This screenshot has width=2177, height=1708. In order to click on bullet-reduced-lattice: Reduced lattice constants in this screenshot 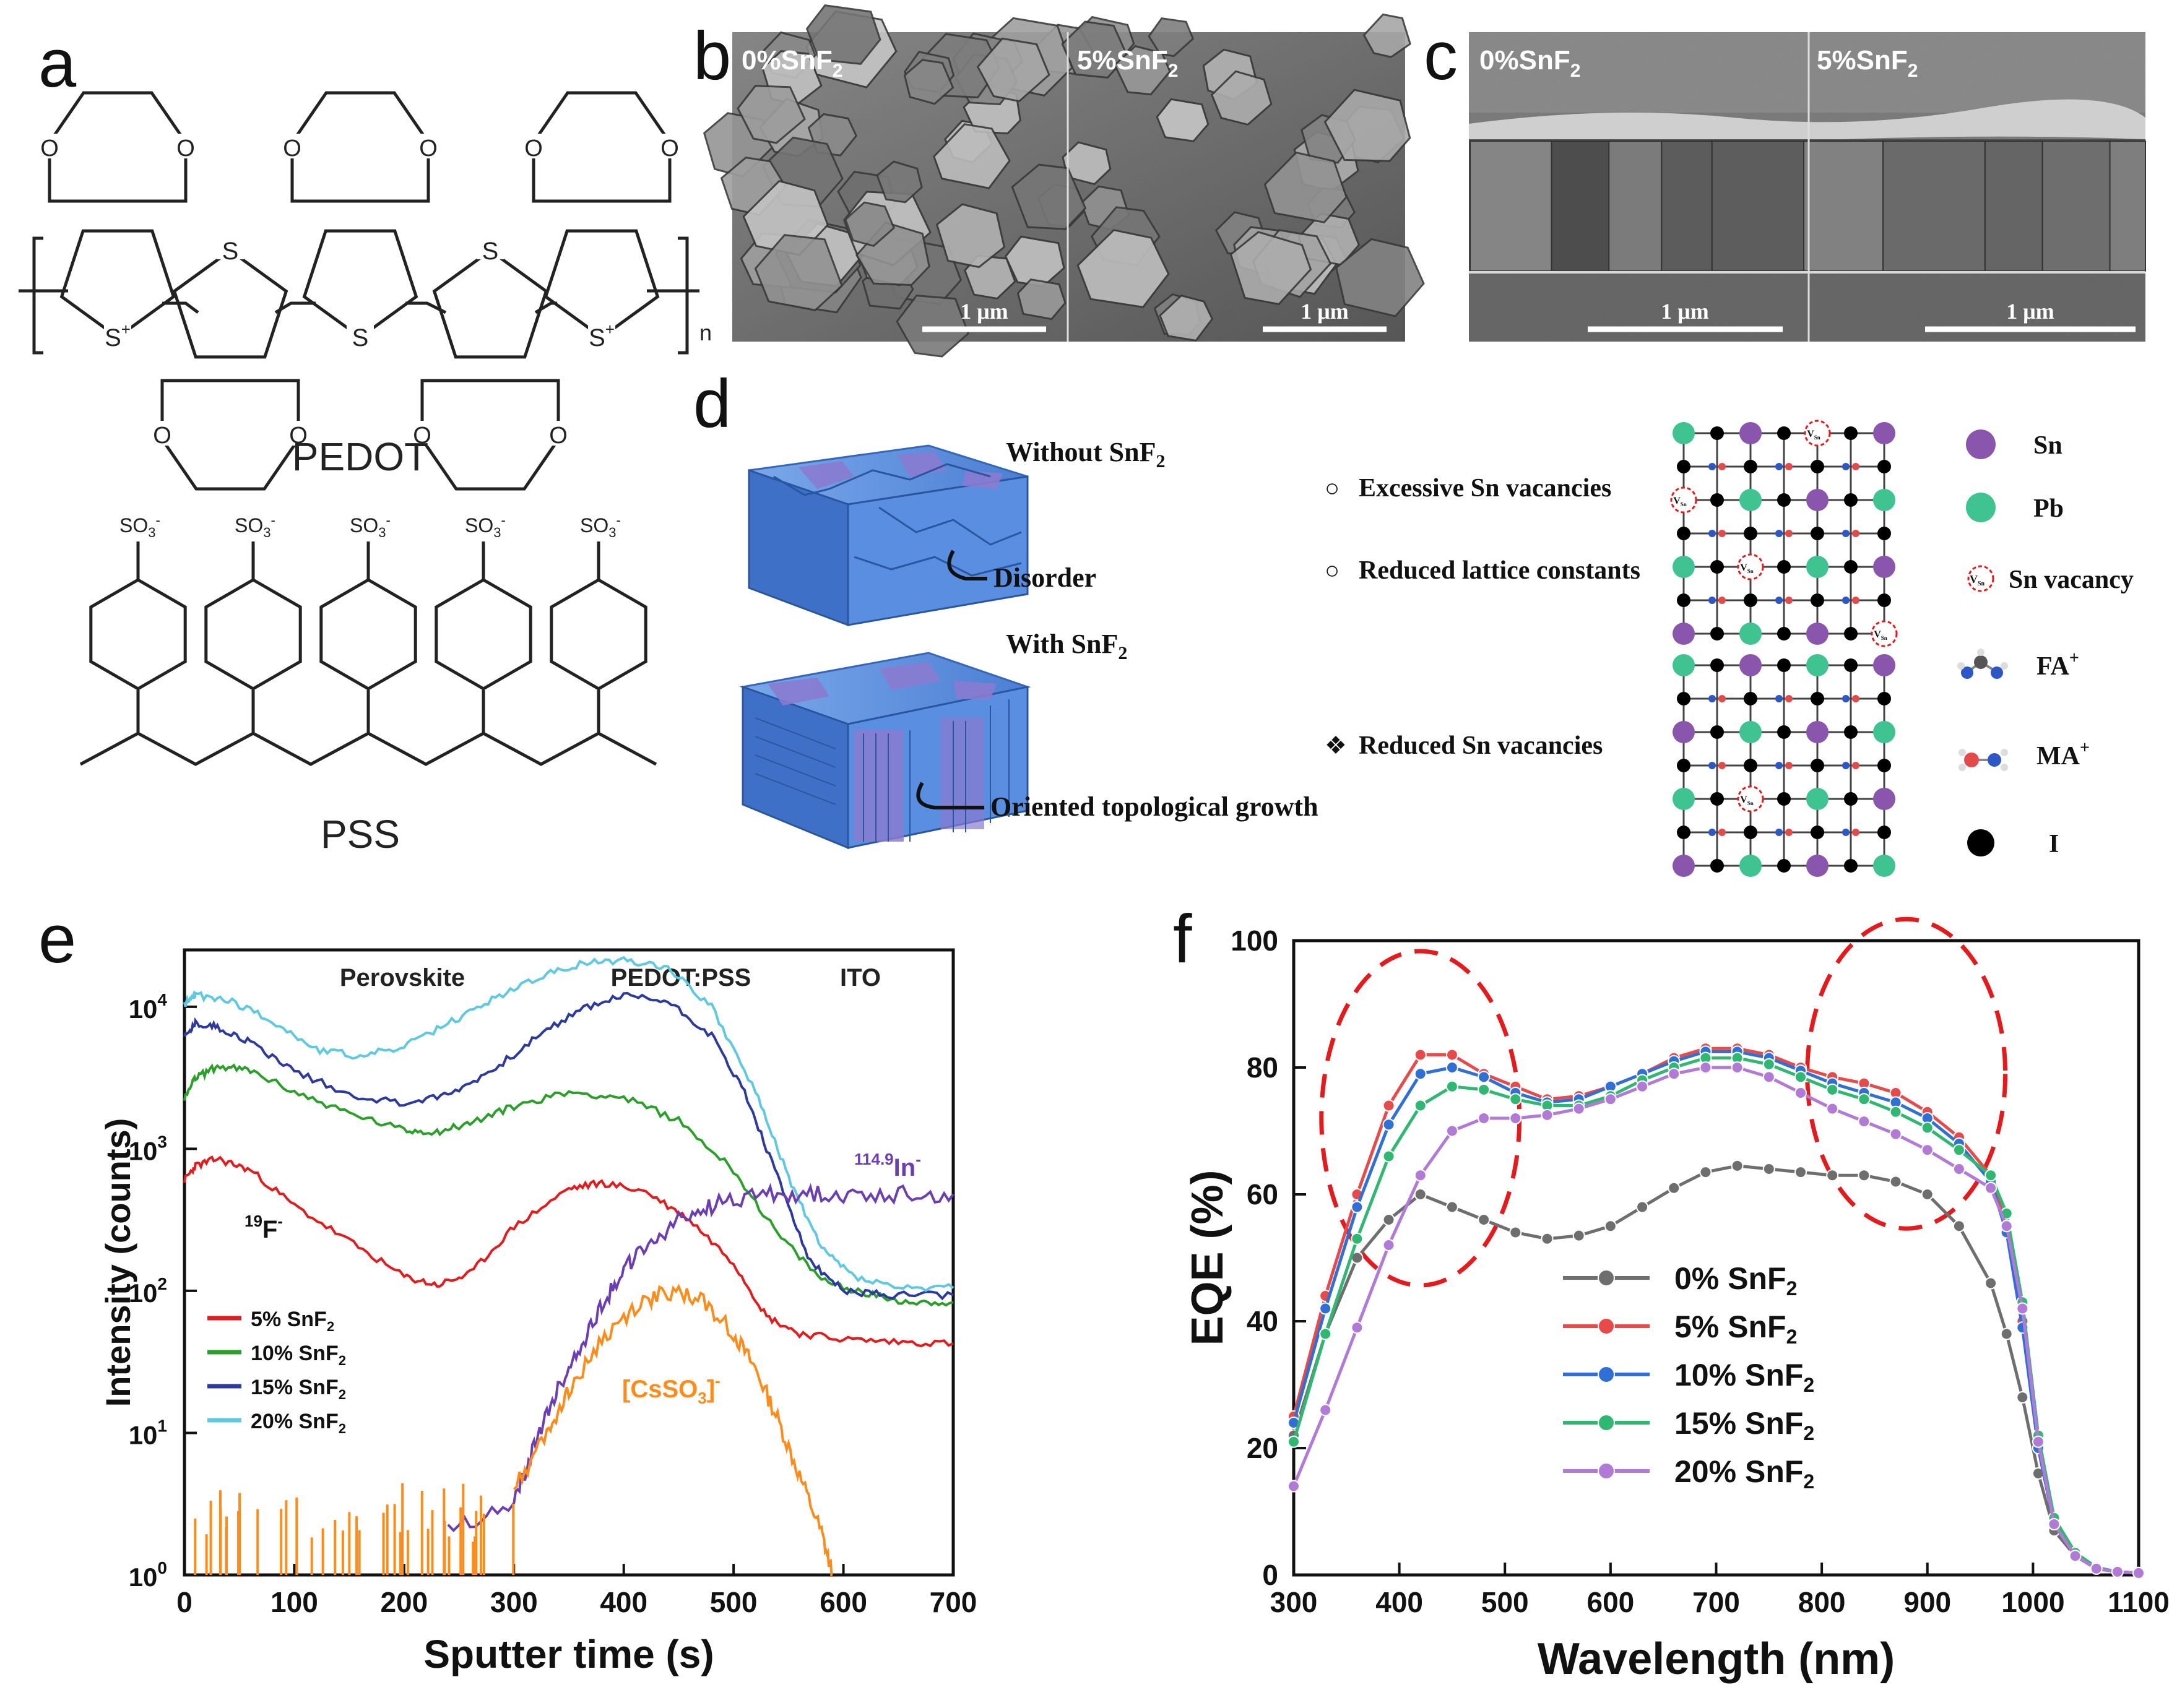, I will do `click(1499, 570)`.